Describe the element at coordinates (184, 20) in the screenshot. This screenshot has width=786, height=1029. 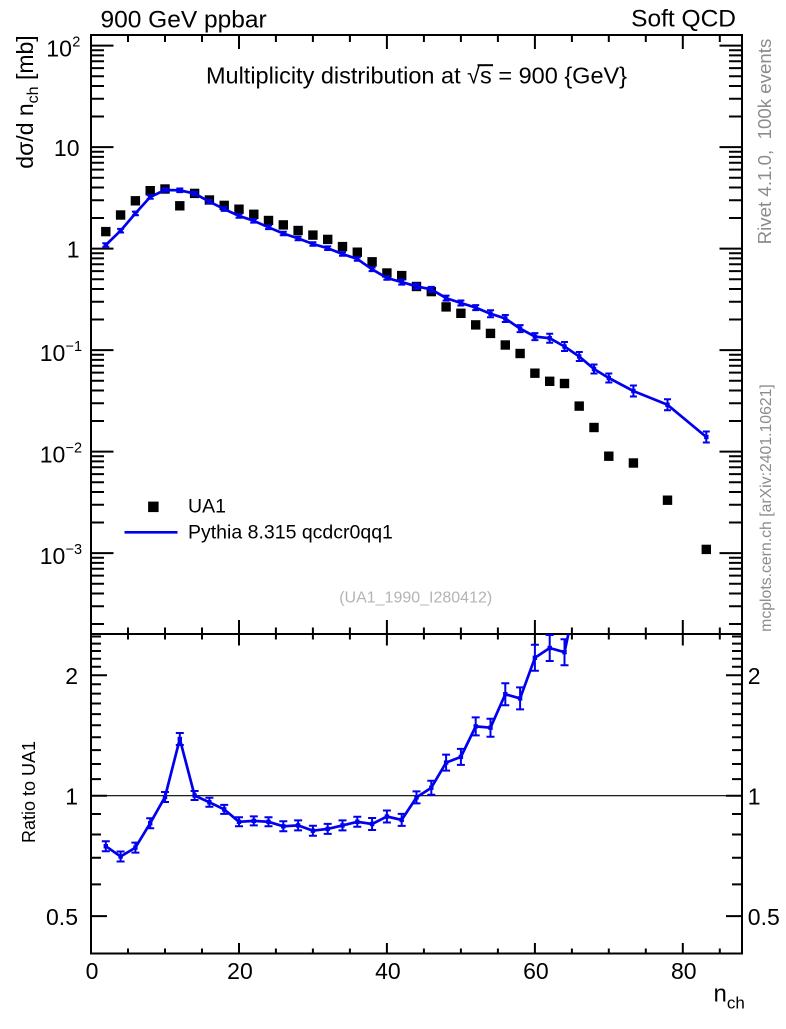
I see `svg-text: 900 GeV ppbar` at that location.